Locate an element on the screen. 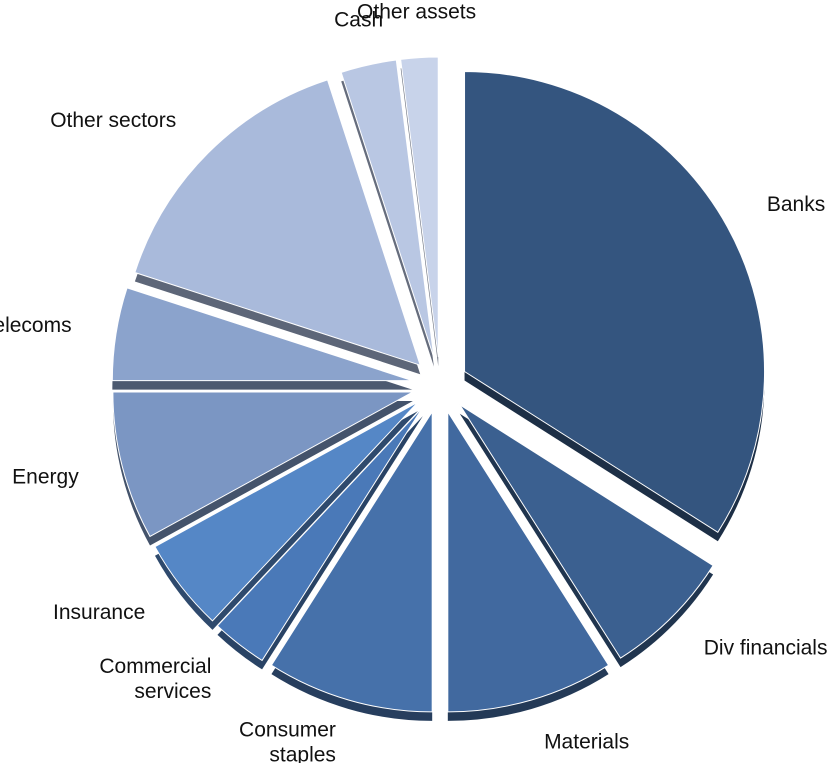  slice-label: Banks is located at coordinates (796, 204).